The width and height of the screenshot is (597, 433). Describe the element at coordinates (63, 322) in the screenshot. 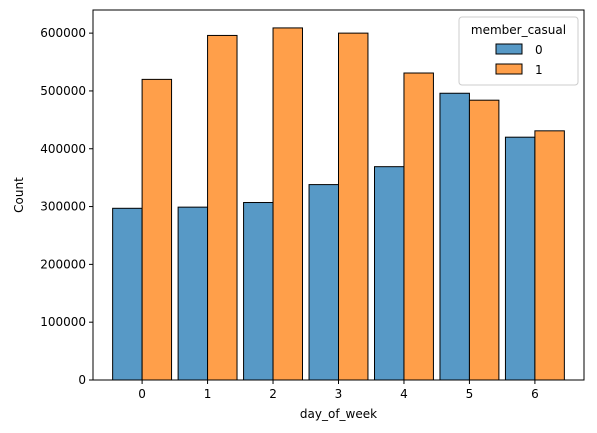

I see `y-tick-label: 100000` at that location.